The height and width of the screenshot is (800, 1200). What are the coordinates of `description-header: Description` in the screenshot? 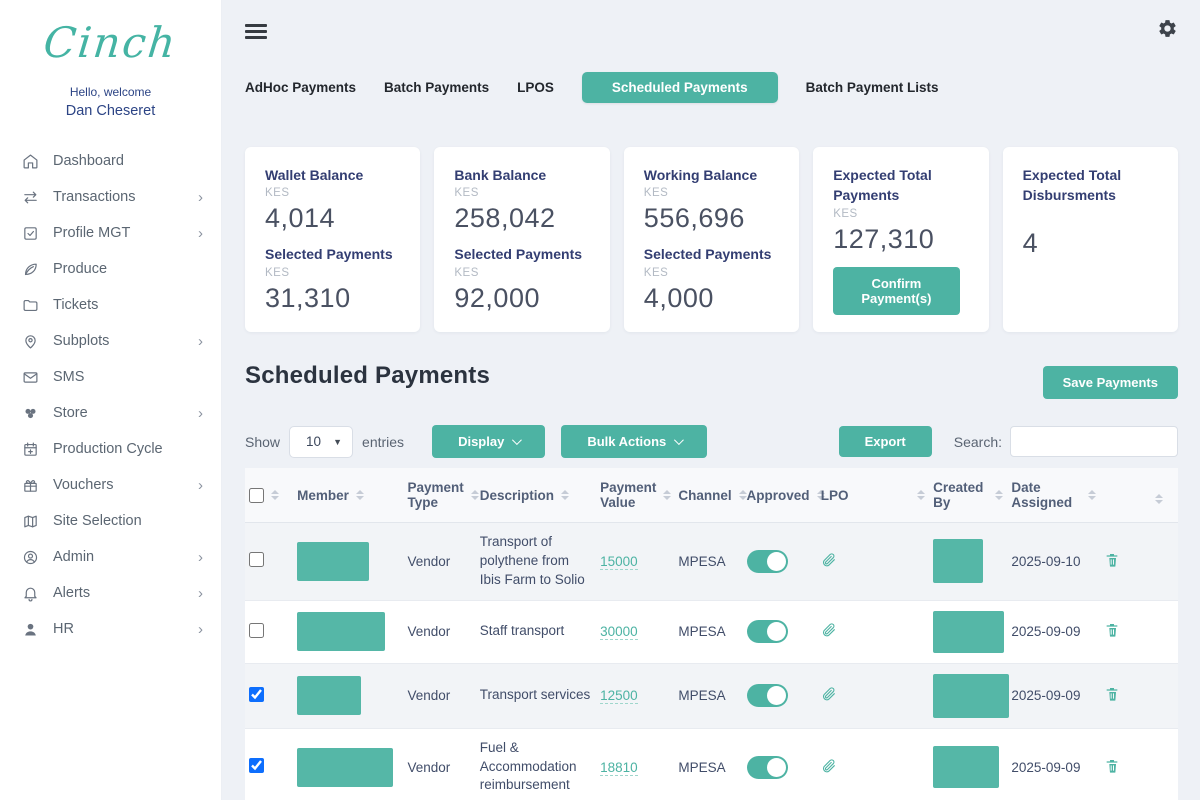 It's located at (536, 495).